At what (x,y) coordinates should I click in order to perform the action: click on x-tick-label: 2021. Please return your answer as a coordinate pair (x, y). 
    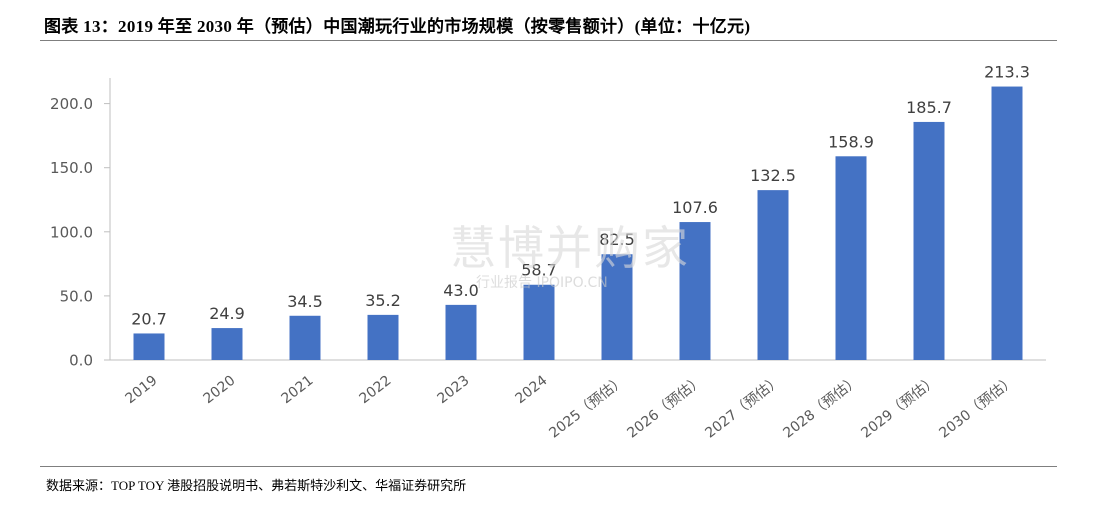
    Looking at the image, I should click on (298, 390).